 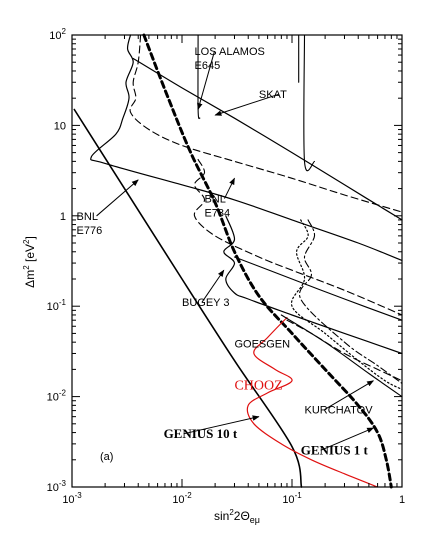 What do you see at coordinates (72, 498) in the screenshot?
I see `x-tick-label: 10⁻³` at bounding box center [72, 498].